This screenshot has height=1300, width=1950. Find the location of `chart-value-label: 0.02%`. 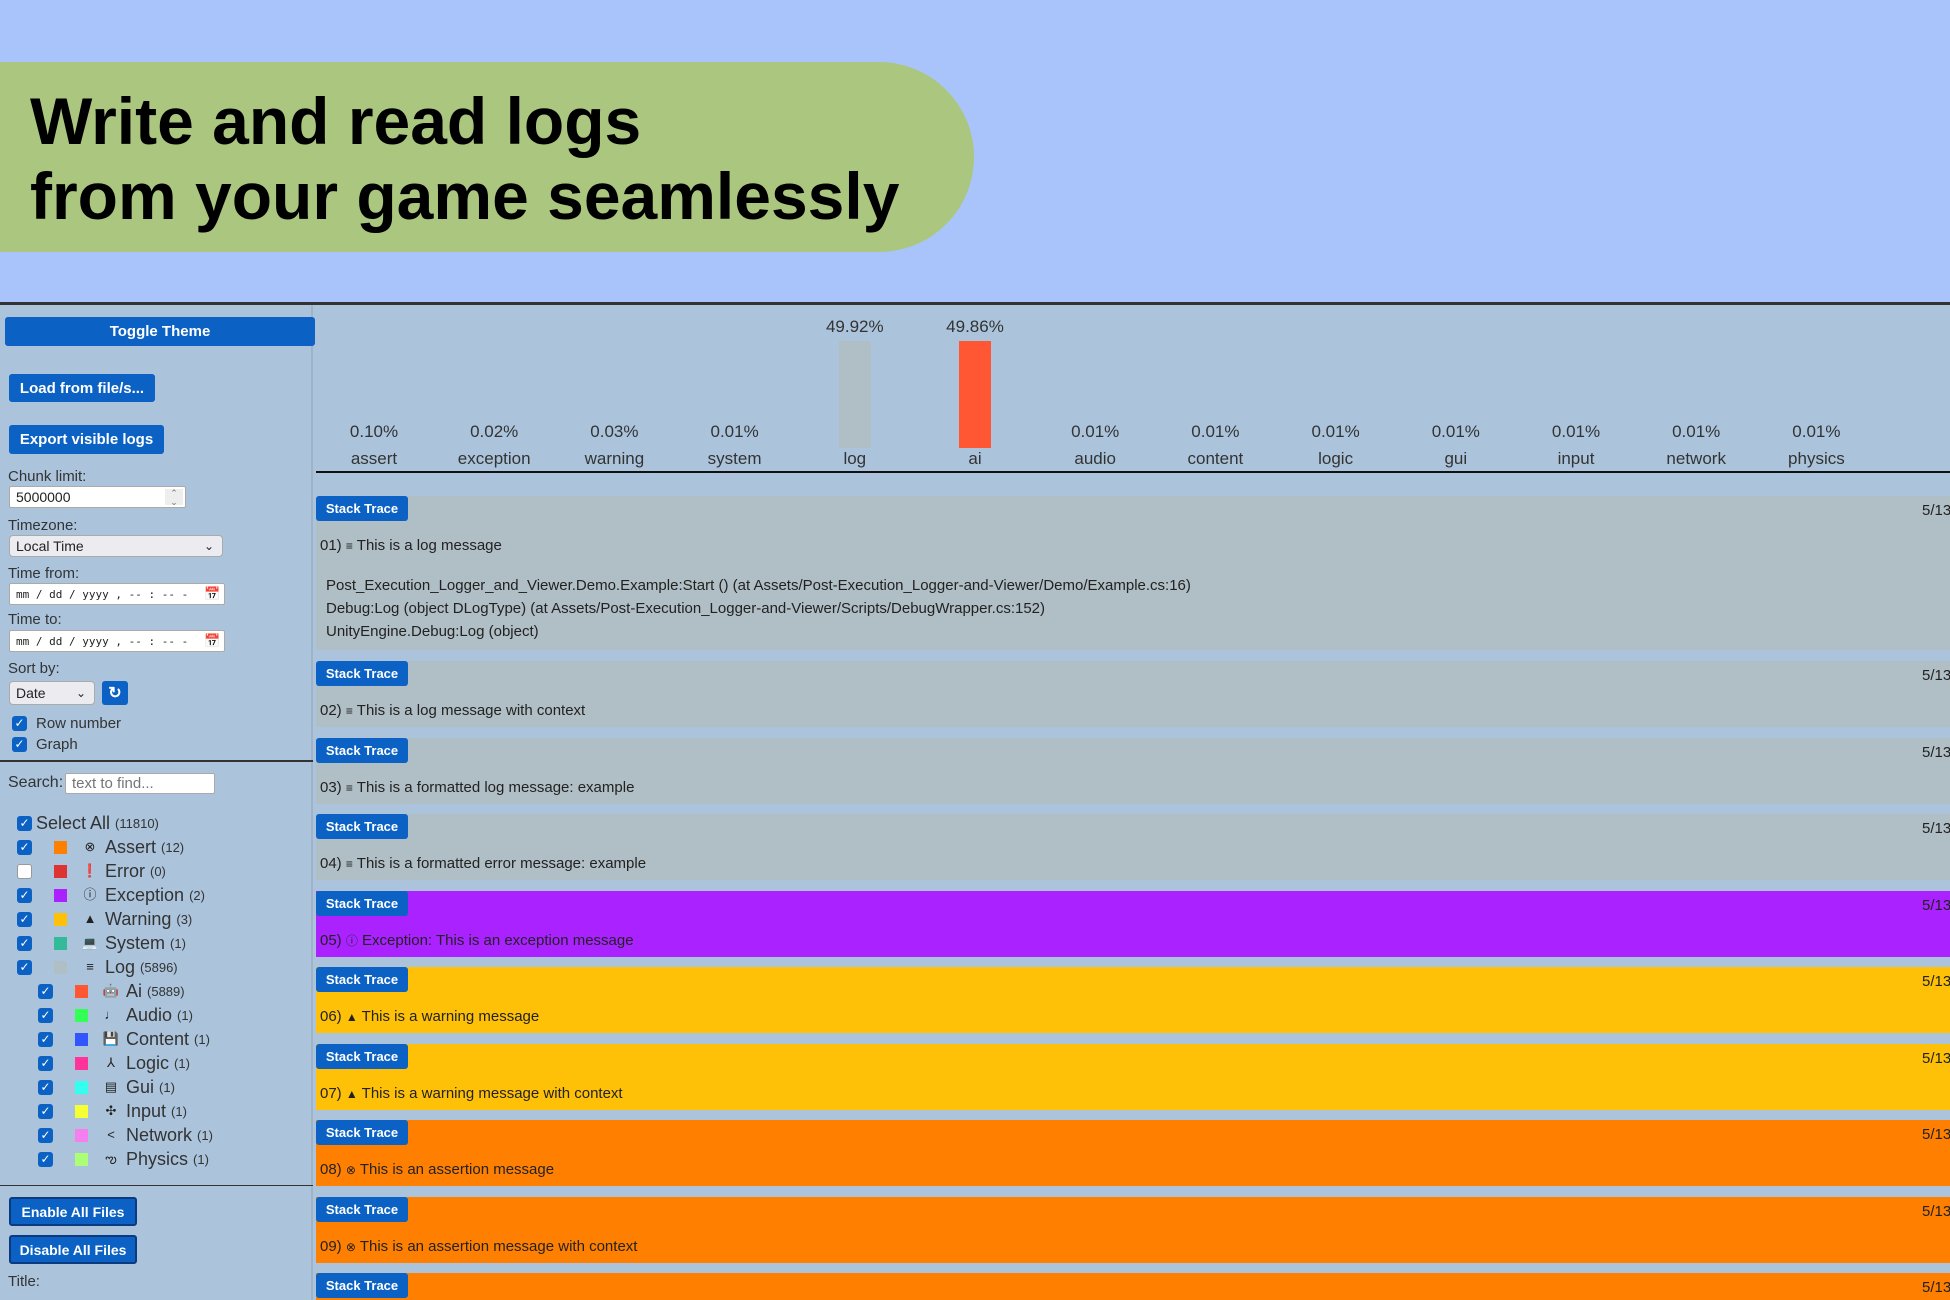

chart-value-label: 0.02% is located at coordinates (494, 431).